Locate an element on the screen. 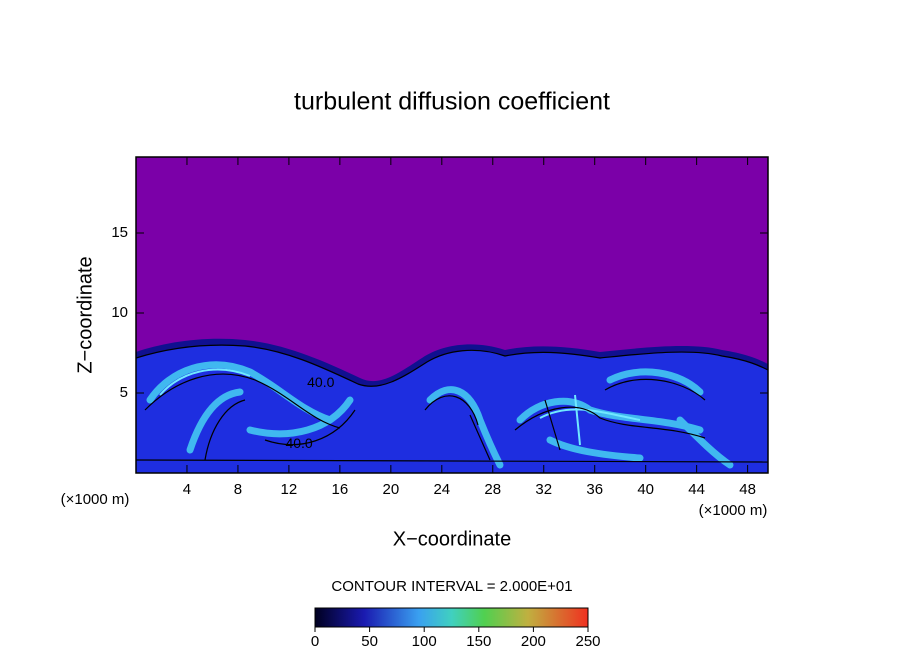 This screenshot has width=904, height=654. x-tick-label: 8 is located at coordinates (238, 489).